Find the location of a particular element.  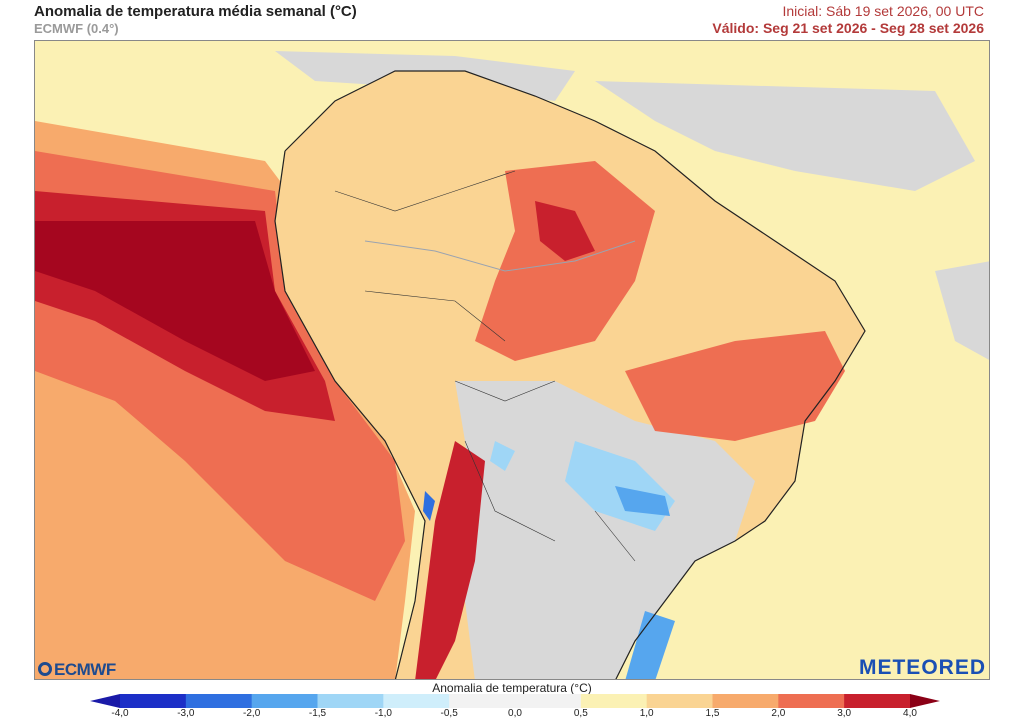

north-pale-region is located at coordinates (577, 101).